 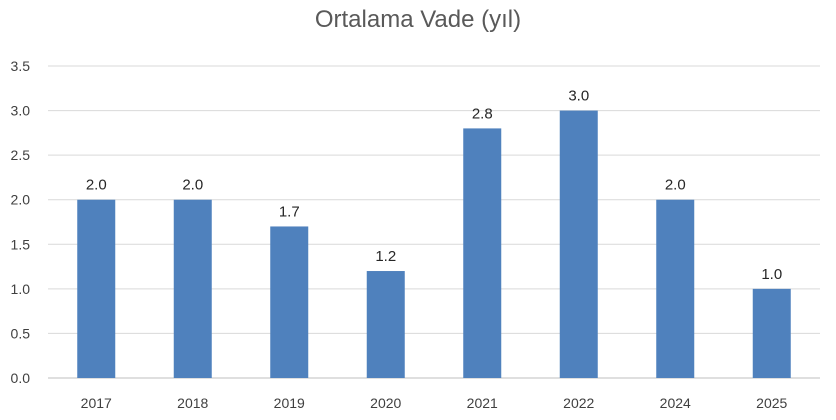 I want to click on x-tick-label-2024: 2024, so click(x=675, y=403).